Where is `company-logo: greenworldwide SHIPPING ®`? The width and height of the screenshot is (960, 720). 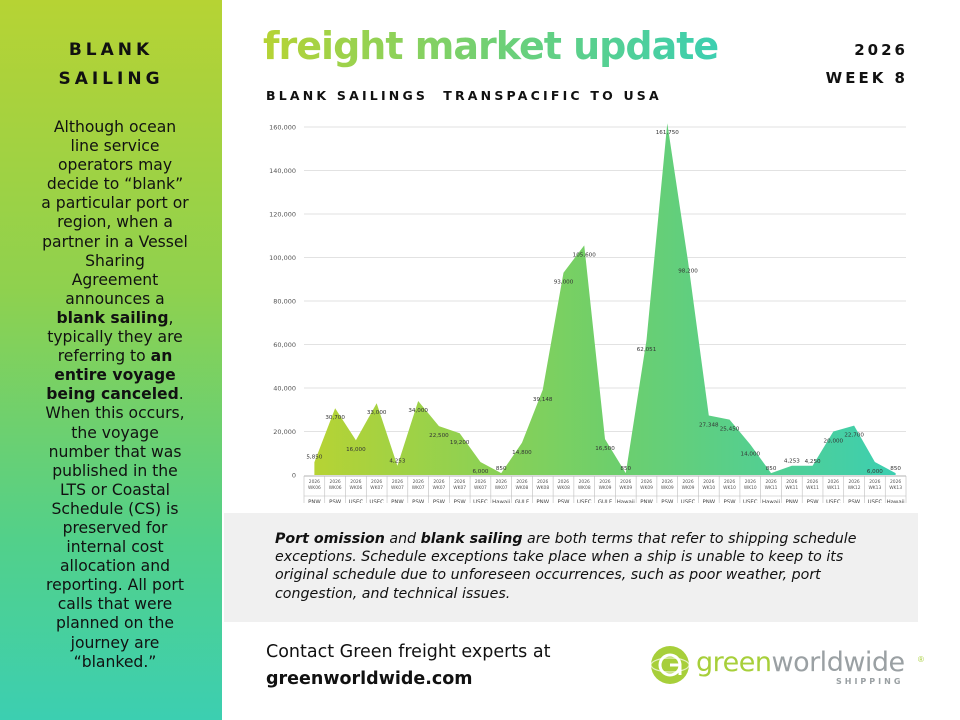 company-logo: greenworldwide SHIPPING ® is located at coordinates (790, 668).